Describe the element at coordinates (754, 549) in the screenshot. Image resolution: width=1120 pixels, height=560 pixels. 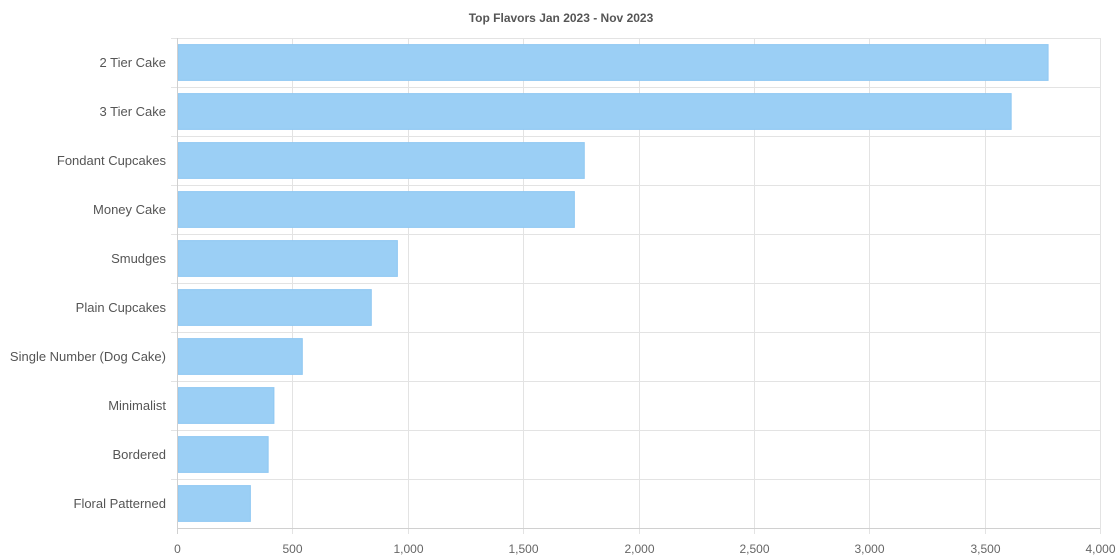
I see `x-tick-label: 2,500` at that location.